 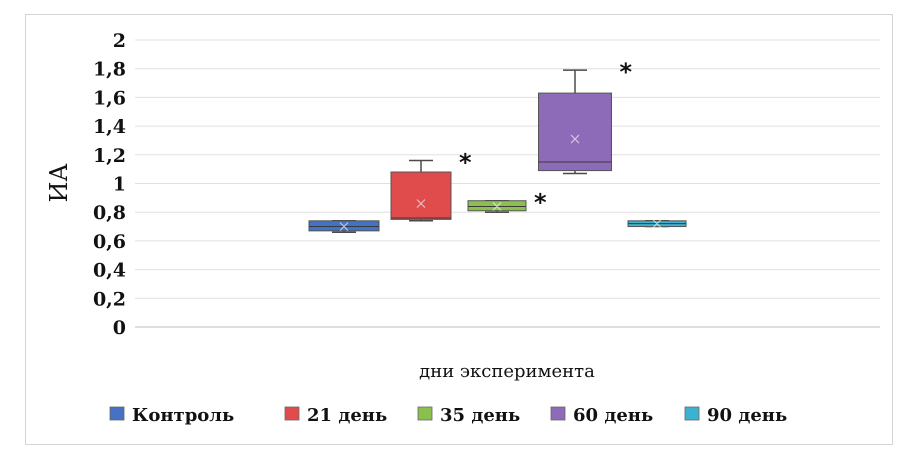 I want to click on y-axis-ticks: 0 0,2 0,4 0,6 0,8 1 1,2 1,4 1,6 1,8 2, so click(x=109, y=184).